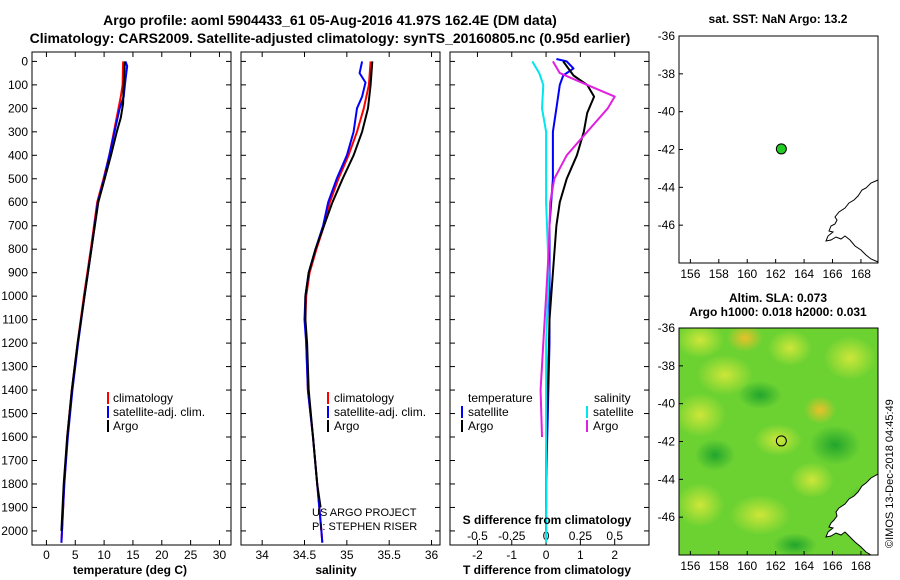 The width and height of the screenshot is (900, 580). Describe the element at coordinates (776, 274) in the screenshot. I see `location-map-lon-tick-label: 162` at that location.